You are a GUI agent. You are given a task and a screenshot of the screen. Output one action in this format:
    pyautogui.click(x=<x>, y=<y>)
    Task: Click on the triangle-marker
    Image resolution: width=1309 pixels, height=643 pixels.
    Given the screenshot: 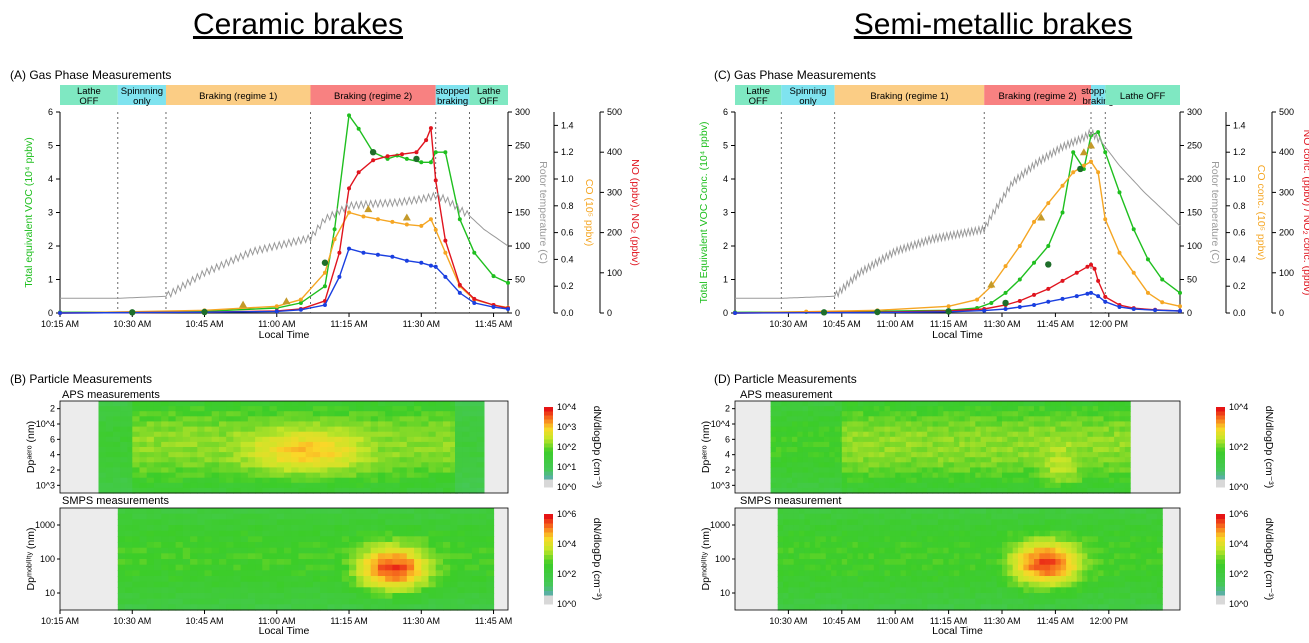 What is the action you would take?
    pyautogui.click(x=243, y=304)
    